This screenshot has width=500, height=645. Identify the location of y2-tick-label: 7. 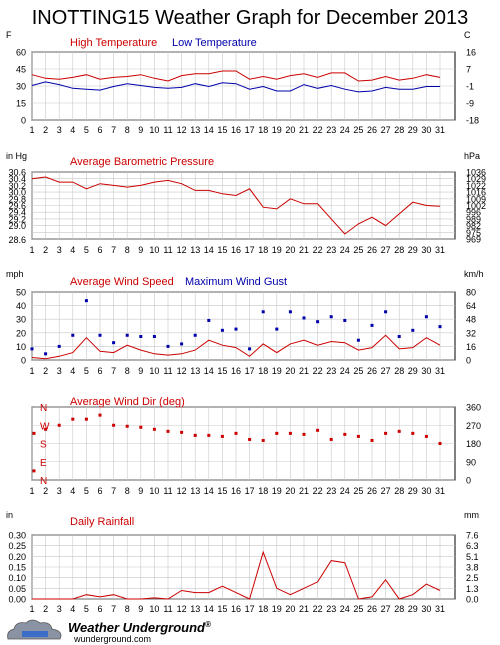
(468, 70).